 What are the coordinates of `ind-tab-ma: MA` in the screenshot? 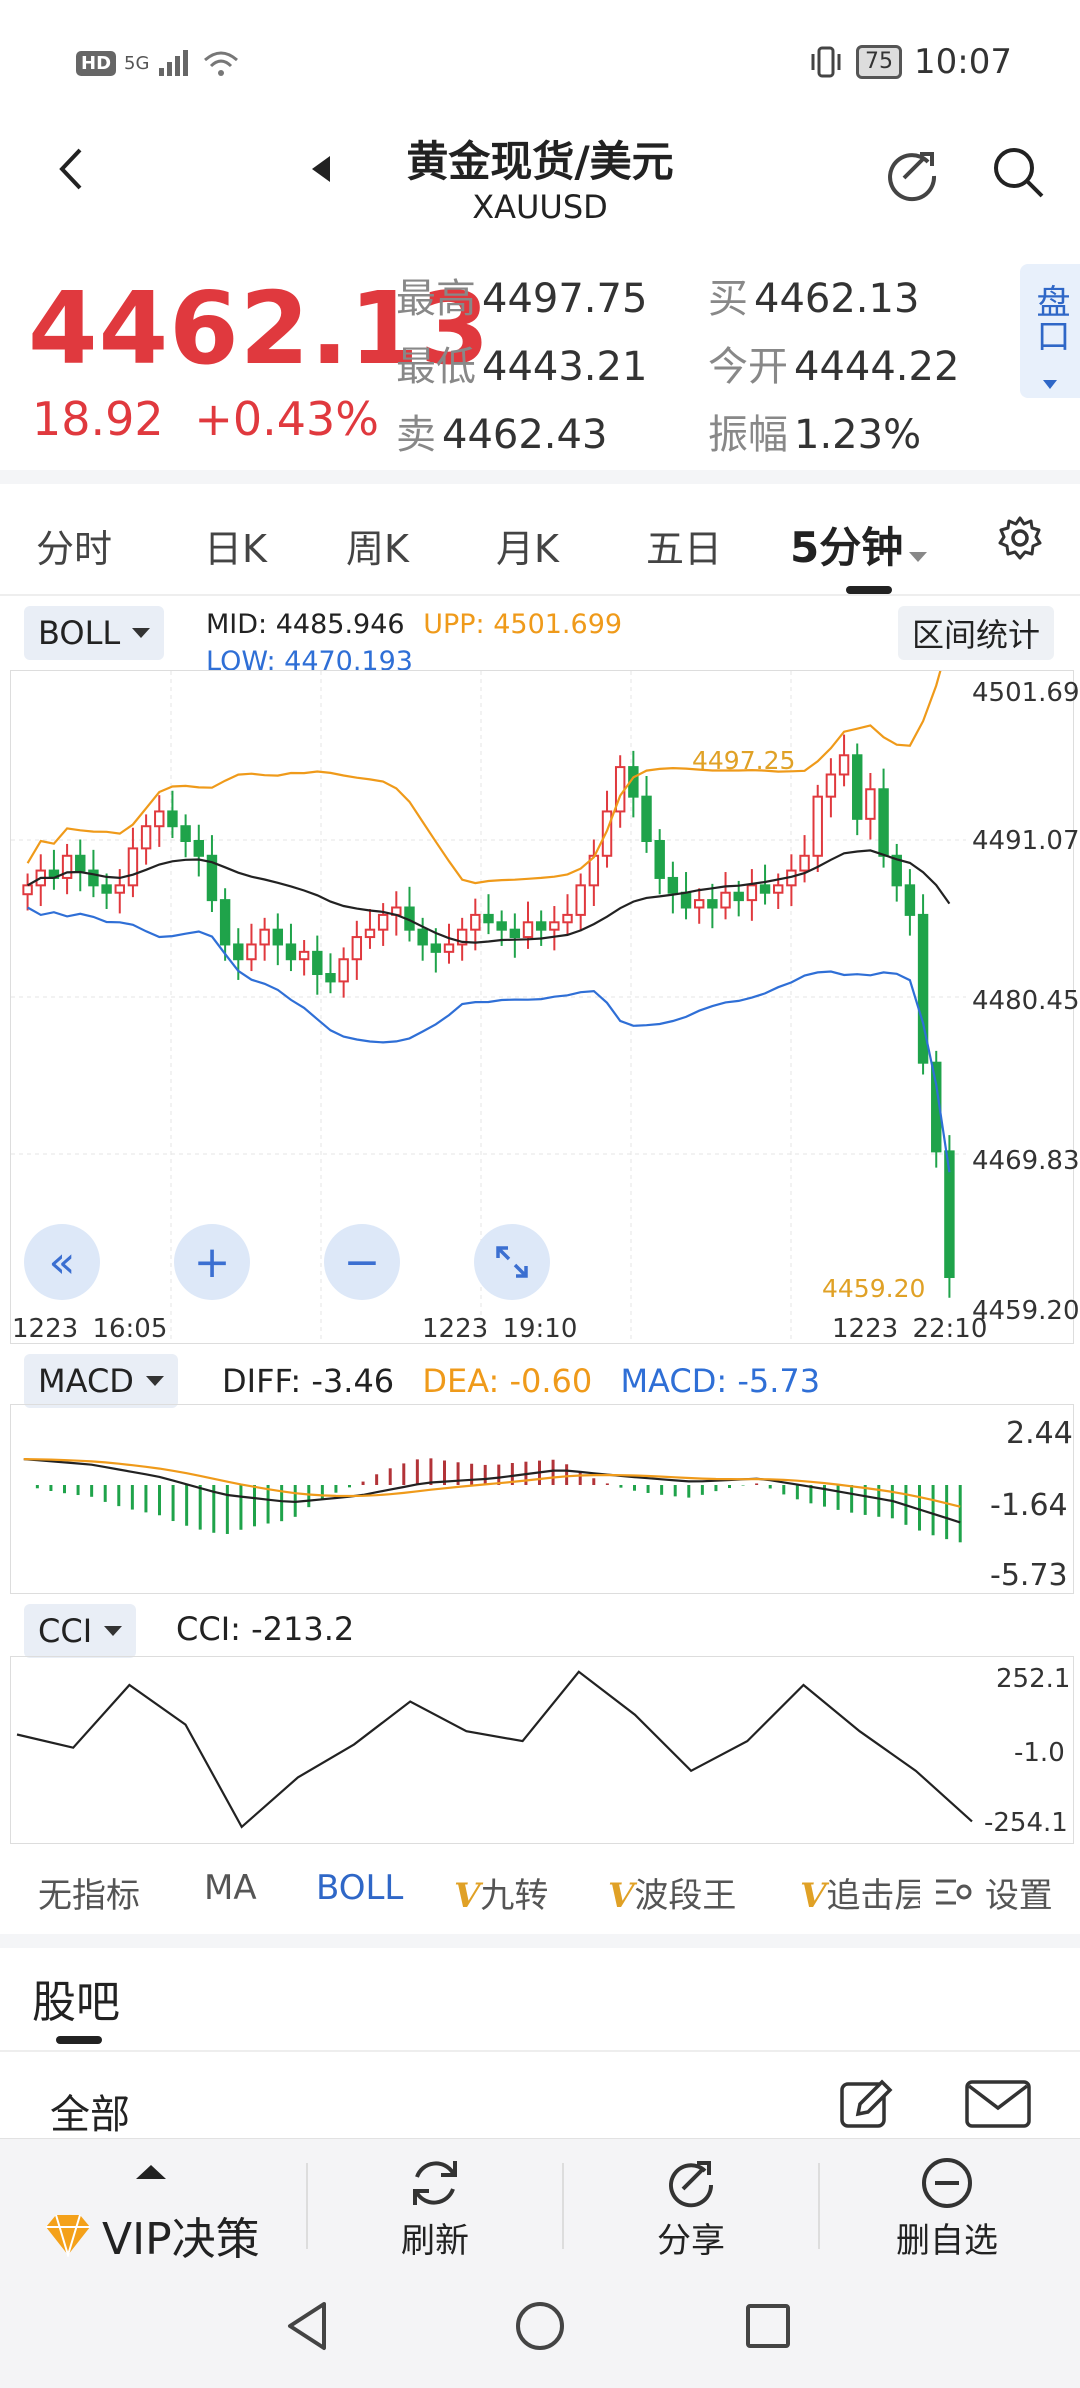 It's located at (230, 1888).